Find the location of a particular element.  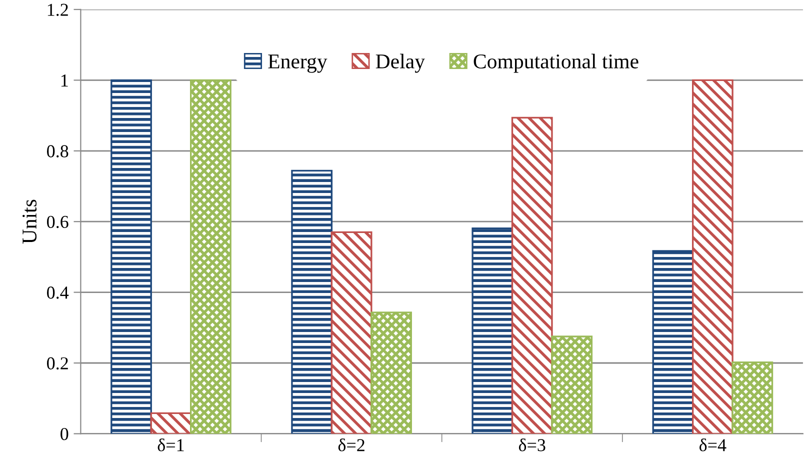

y-tick-label: 0.4 is located at coordinates (58, 292).